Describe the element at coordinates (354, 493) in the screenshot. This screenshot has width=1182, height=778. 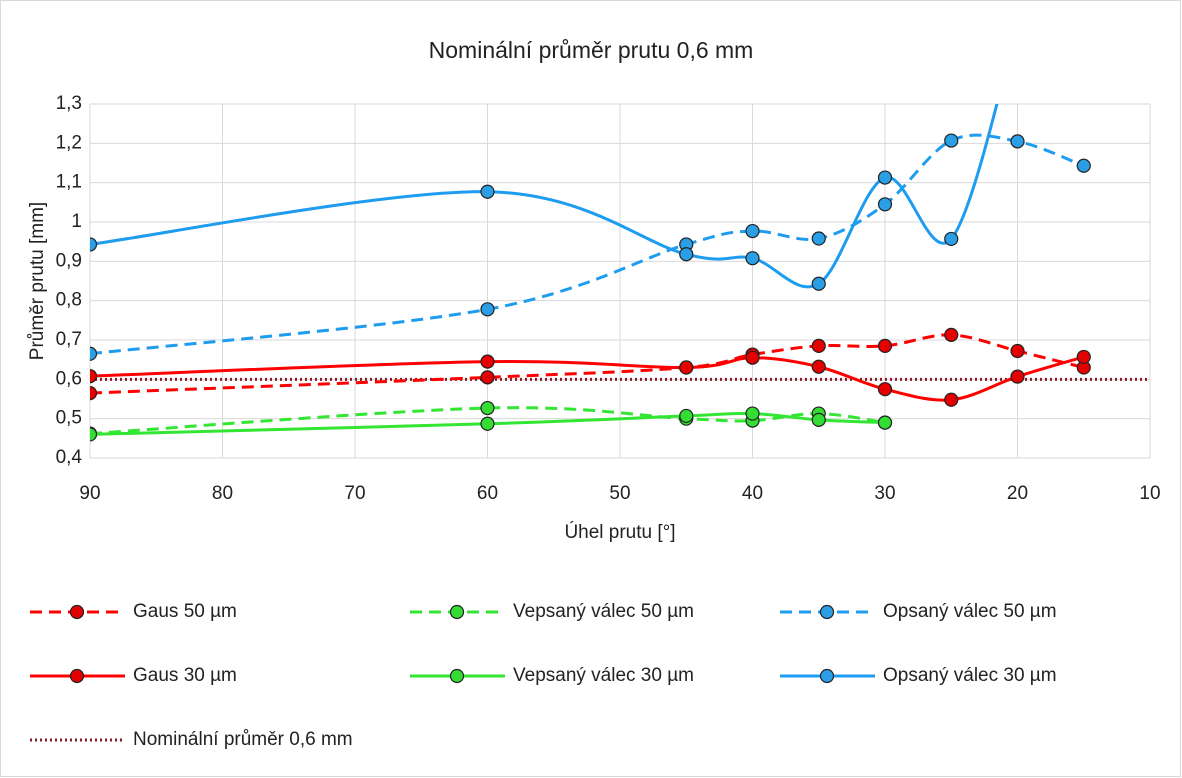
I see `x-tick-label: 70` at that location.